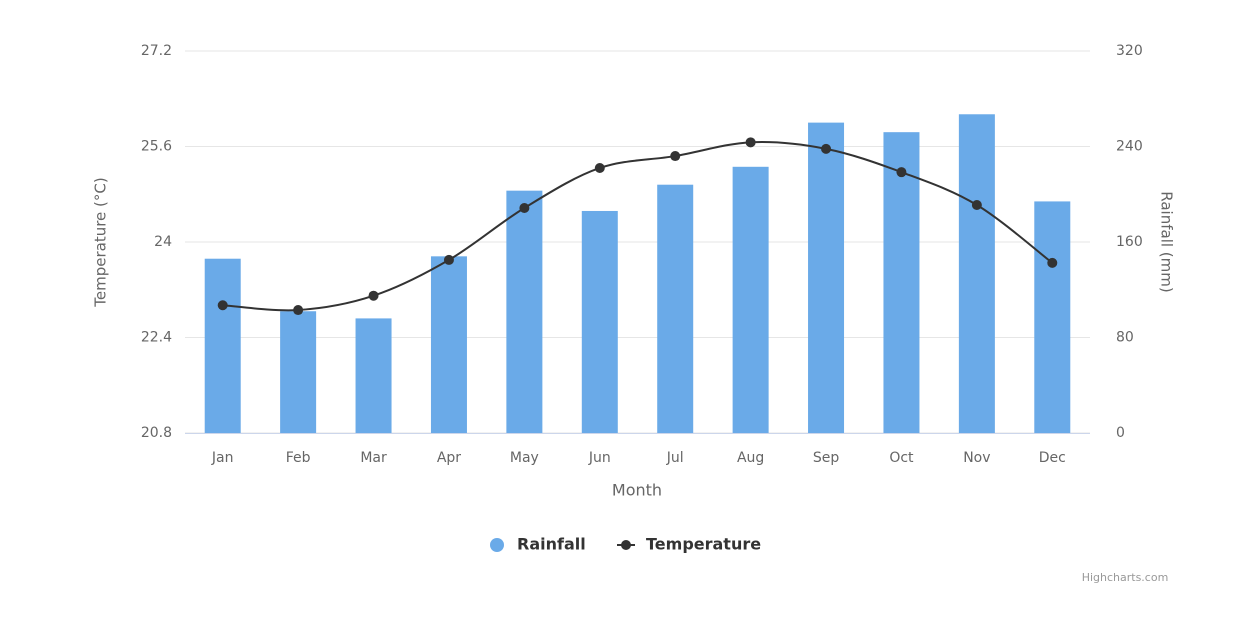 The image size is (1248, 631). Describe the element at coordinates (101, 242) in the screenshot. I see `y-axis-title: Temperature (°C)` at that location.